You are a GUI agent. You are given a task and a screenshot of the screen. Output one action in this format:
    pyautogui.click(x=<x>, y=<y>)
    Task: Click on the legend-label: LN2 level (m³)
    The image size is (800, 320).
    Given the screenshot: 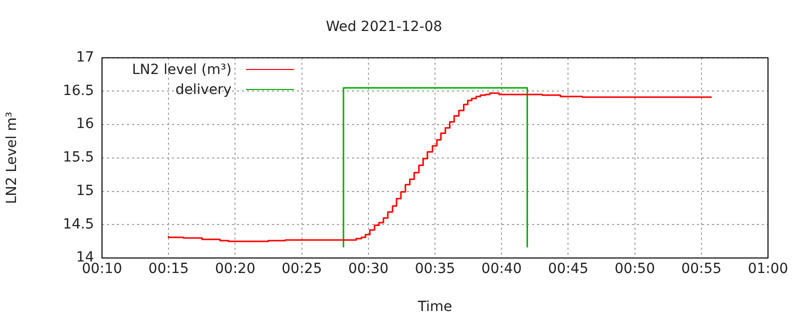 What is the action you would take?
    pyautogui.click(x=182, y=70)
    